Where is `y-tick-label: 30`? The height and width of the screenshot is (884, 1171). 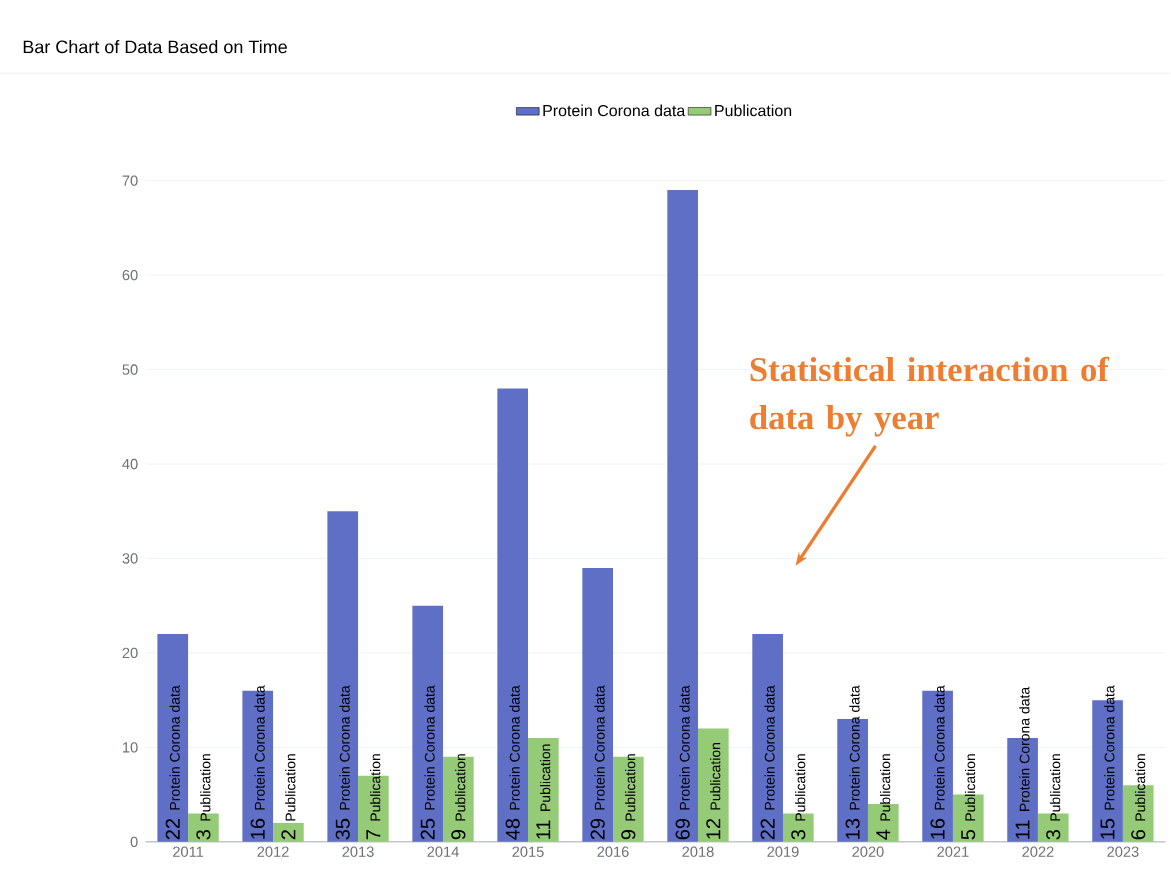
y-tick-label: 30 is located at coordinates (130, 558).